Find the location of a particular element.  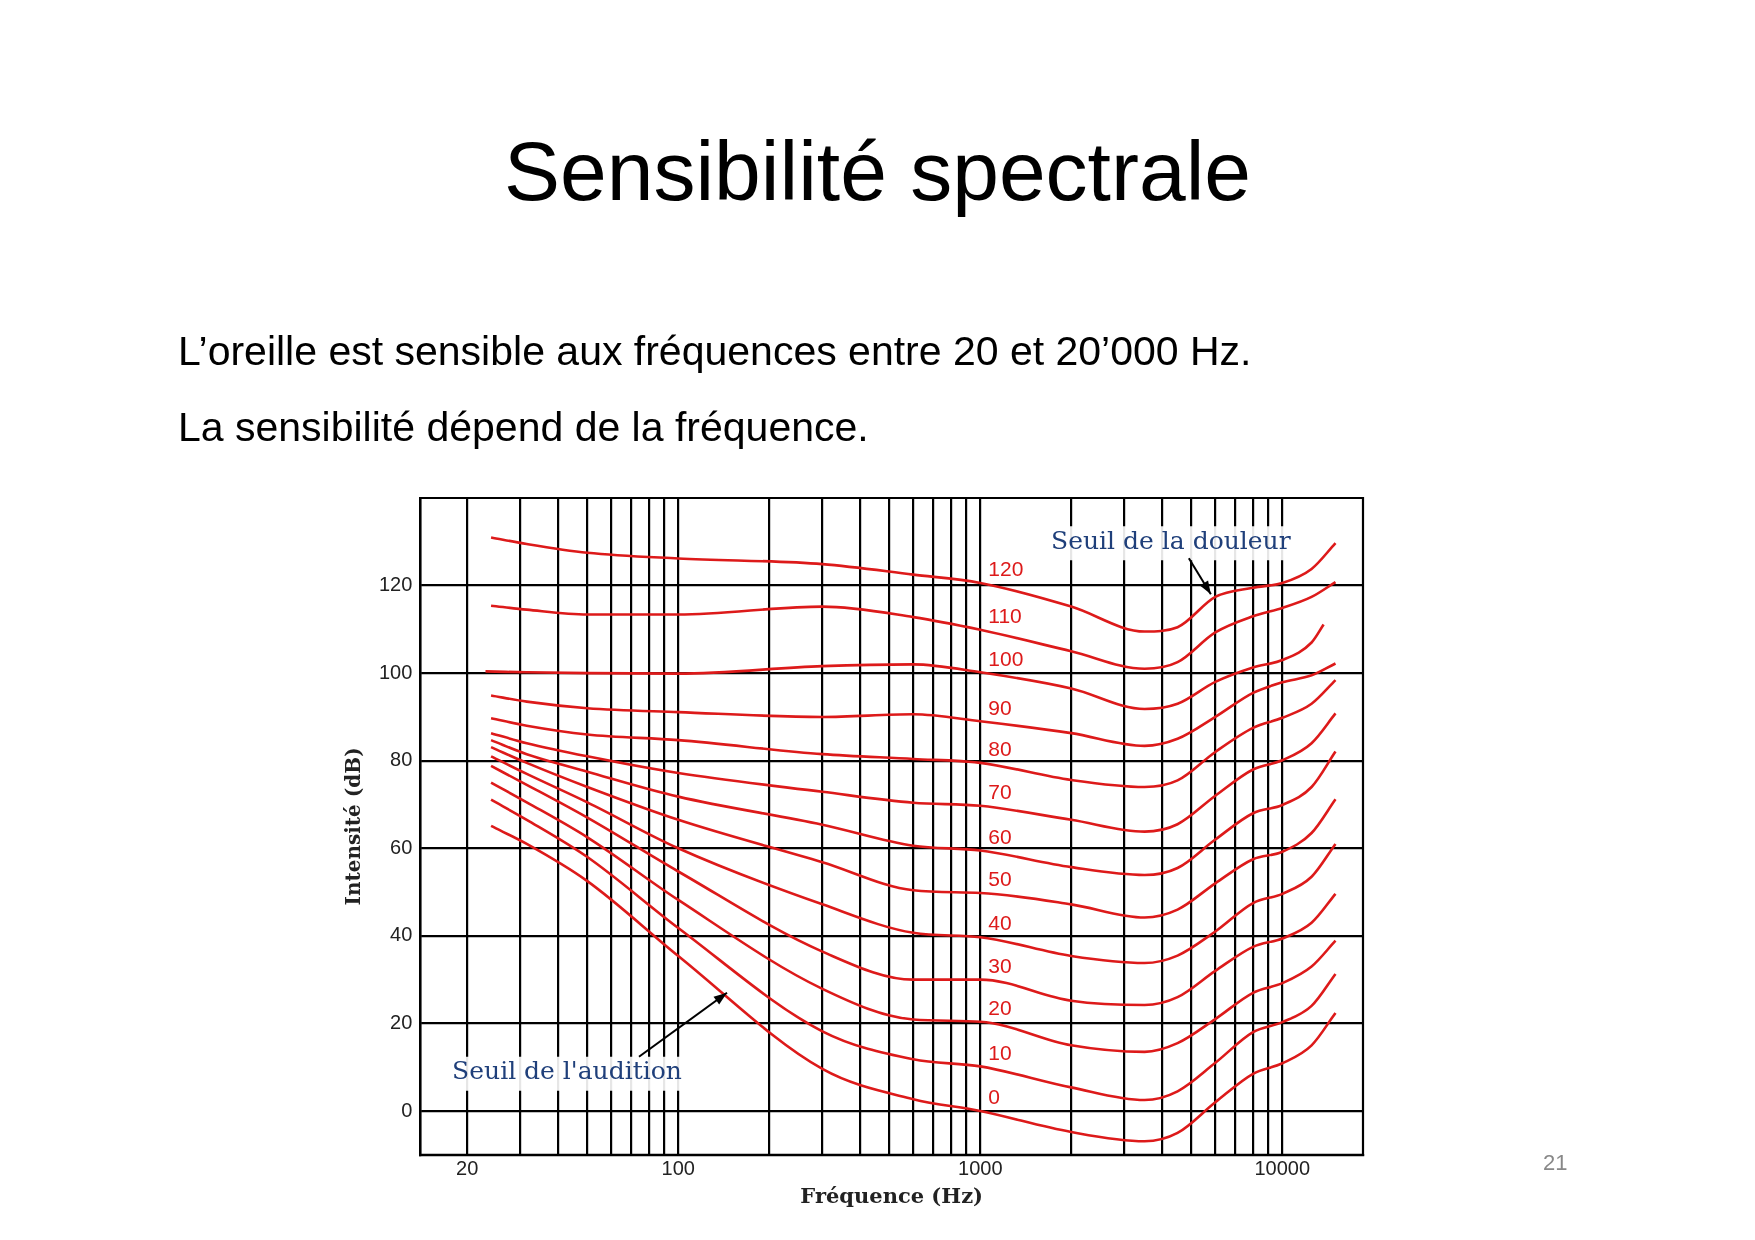

annotation: Seuil de la douleur is located at coordinates (1171, 540).